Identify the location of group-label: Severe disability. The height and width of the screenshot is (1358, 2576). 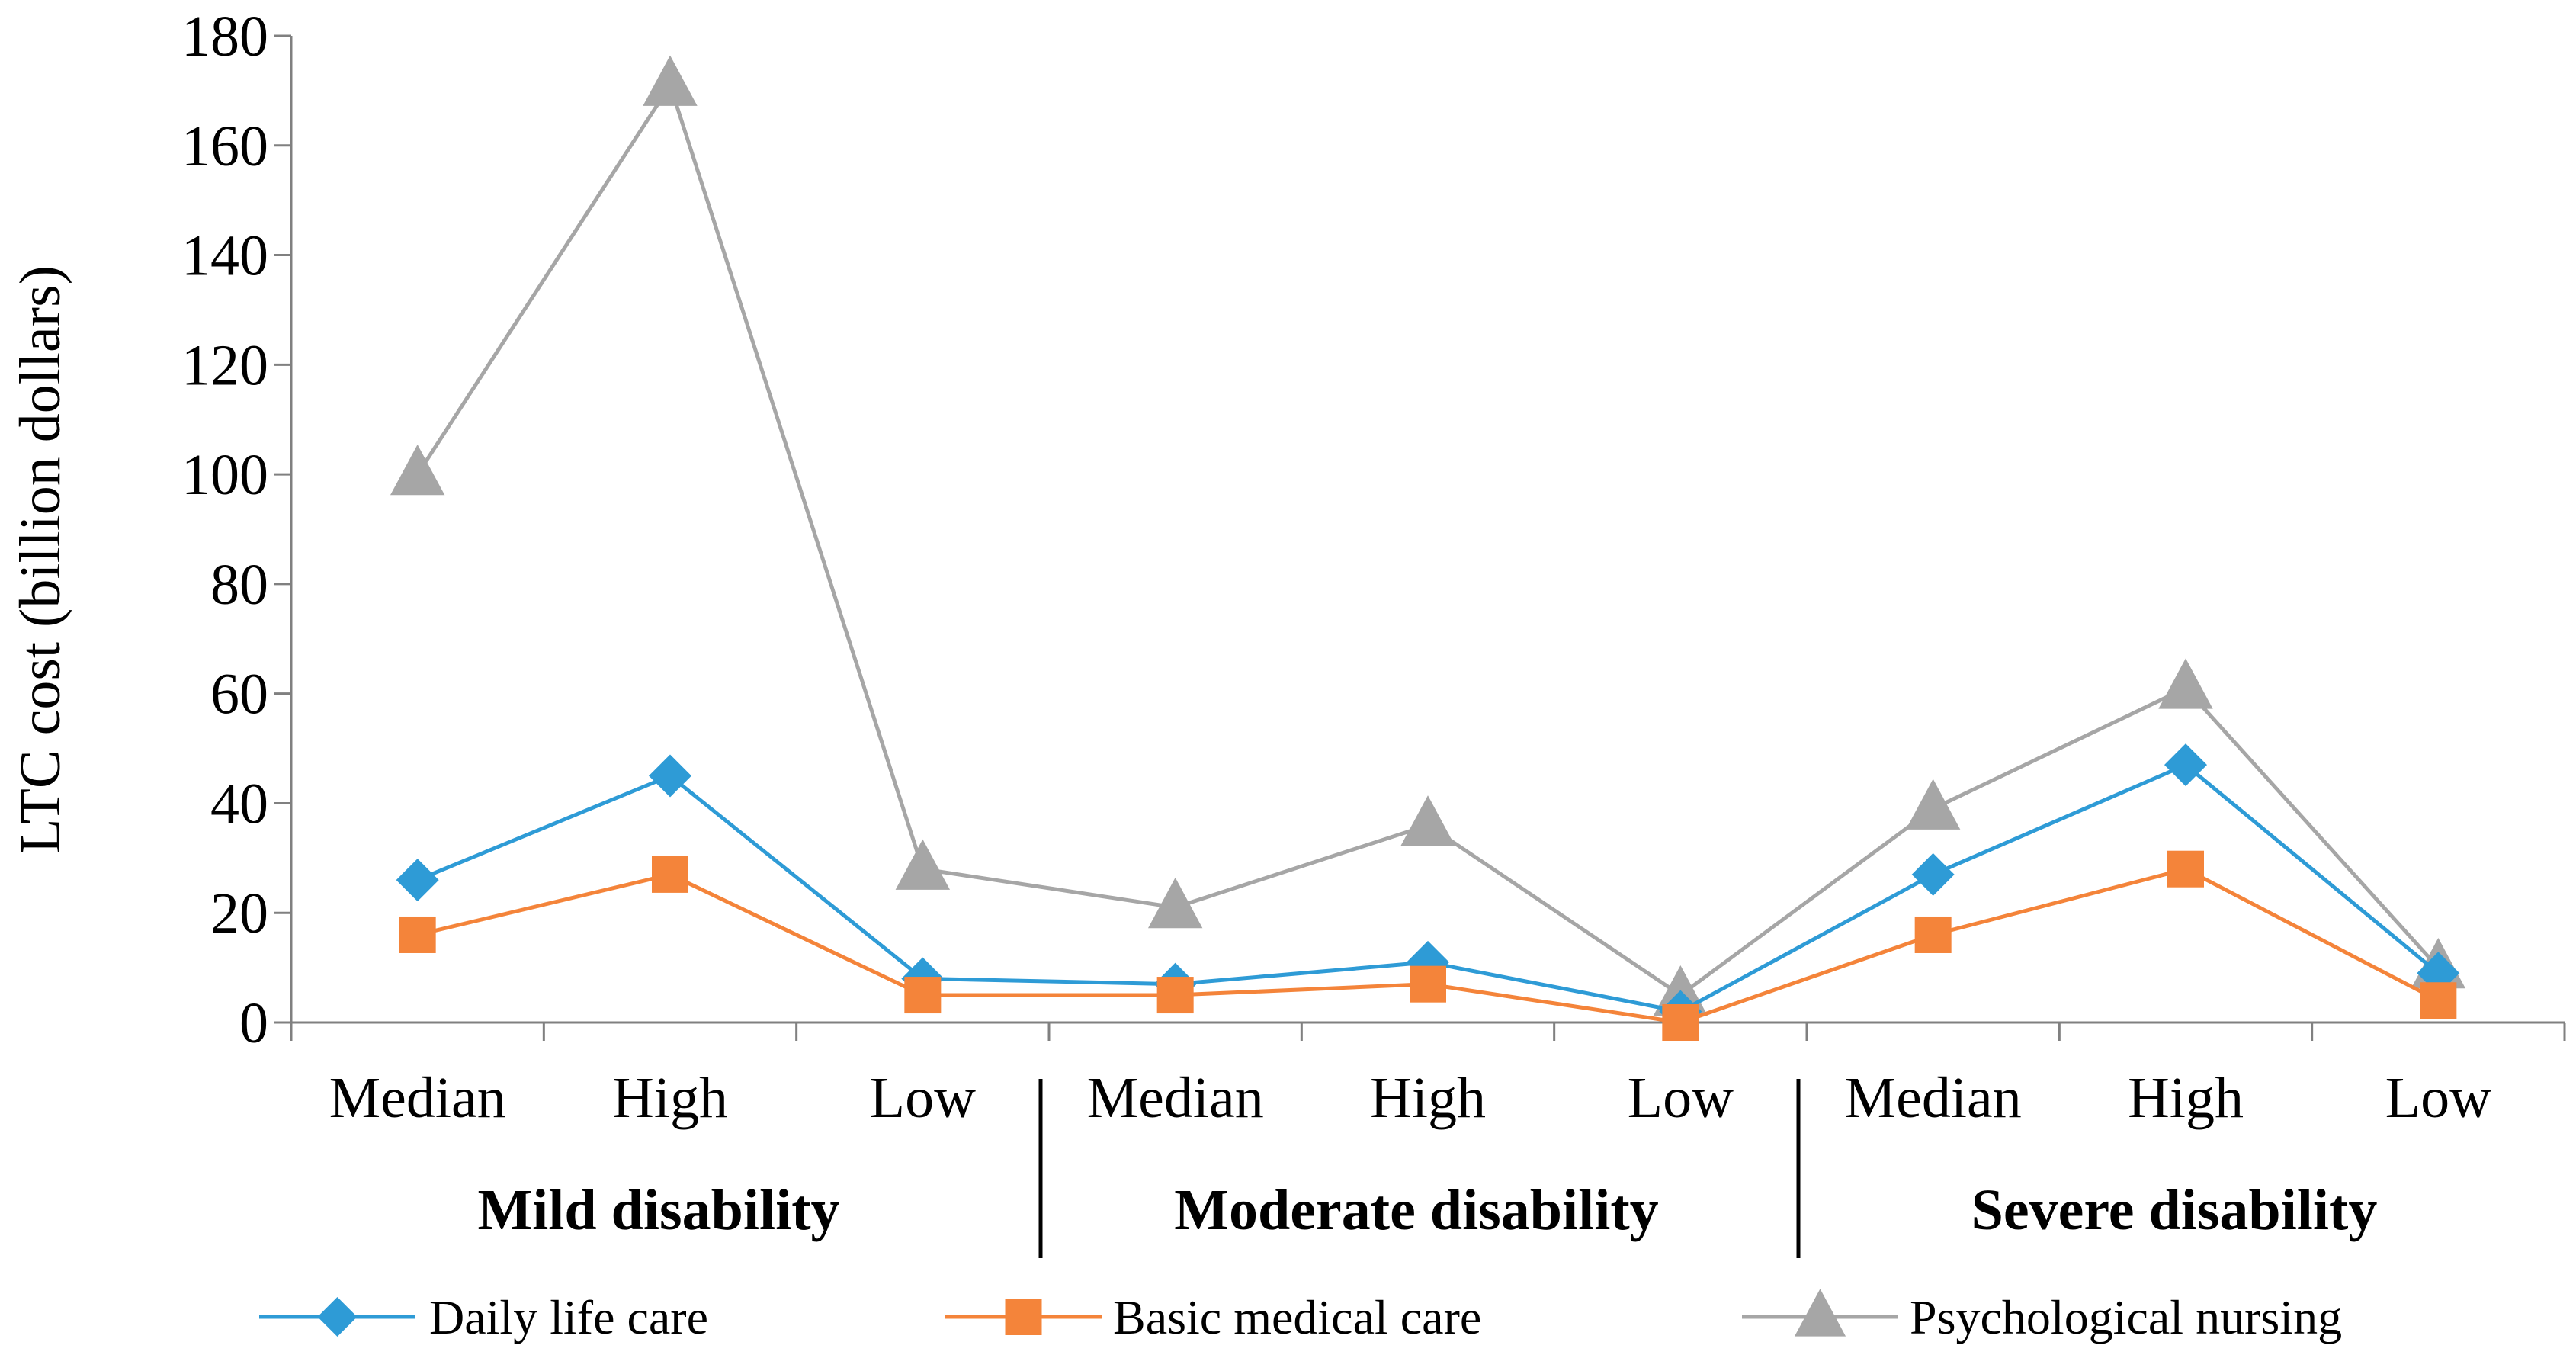
(2174, 1210).